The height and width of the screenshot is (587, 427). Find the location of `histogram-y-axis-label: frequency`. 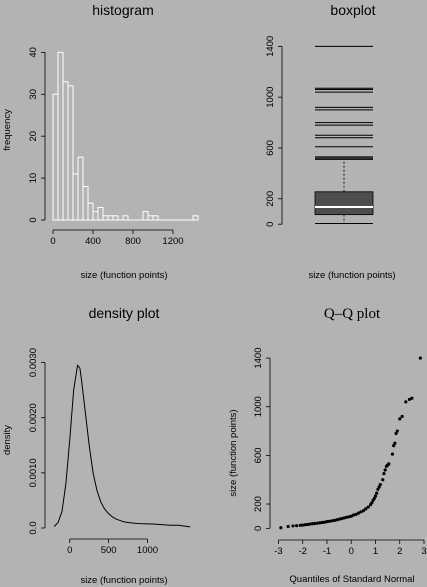

histogram-y-axis-label: frequency is located at coordinates (7, 130).